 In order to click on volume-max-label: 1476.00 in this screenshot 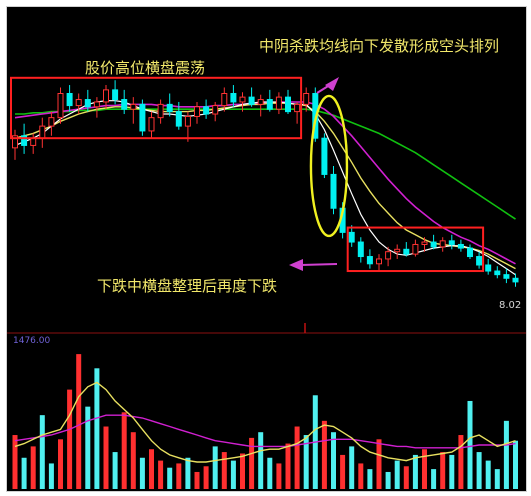, I will do `click(32, 341)`.